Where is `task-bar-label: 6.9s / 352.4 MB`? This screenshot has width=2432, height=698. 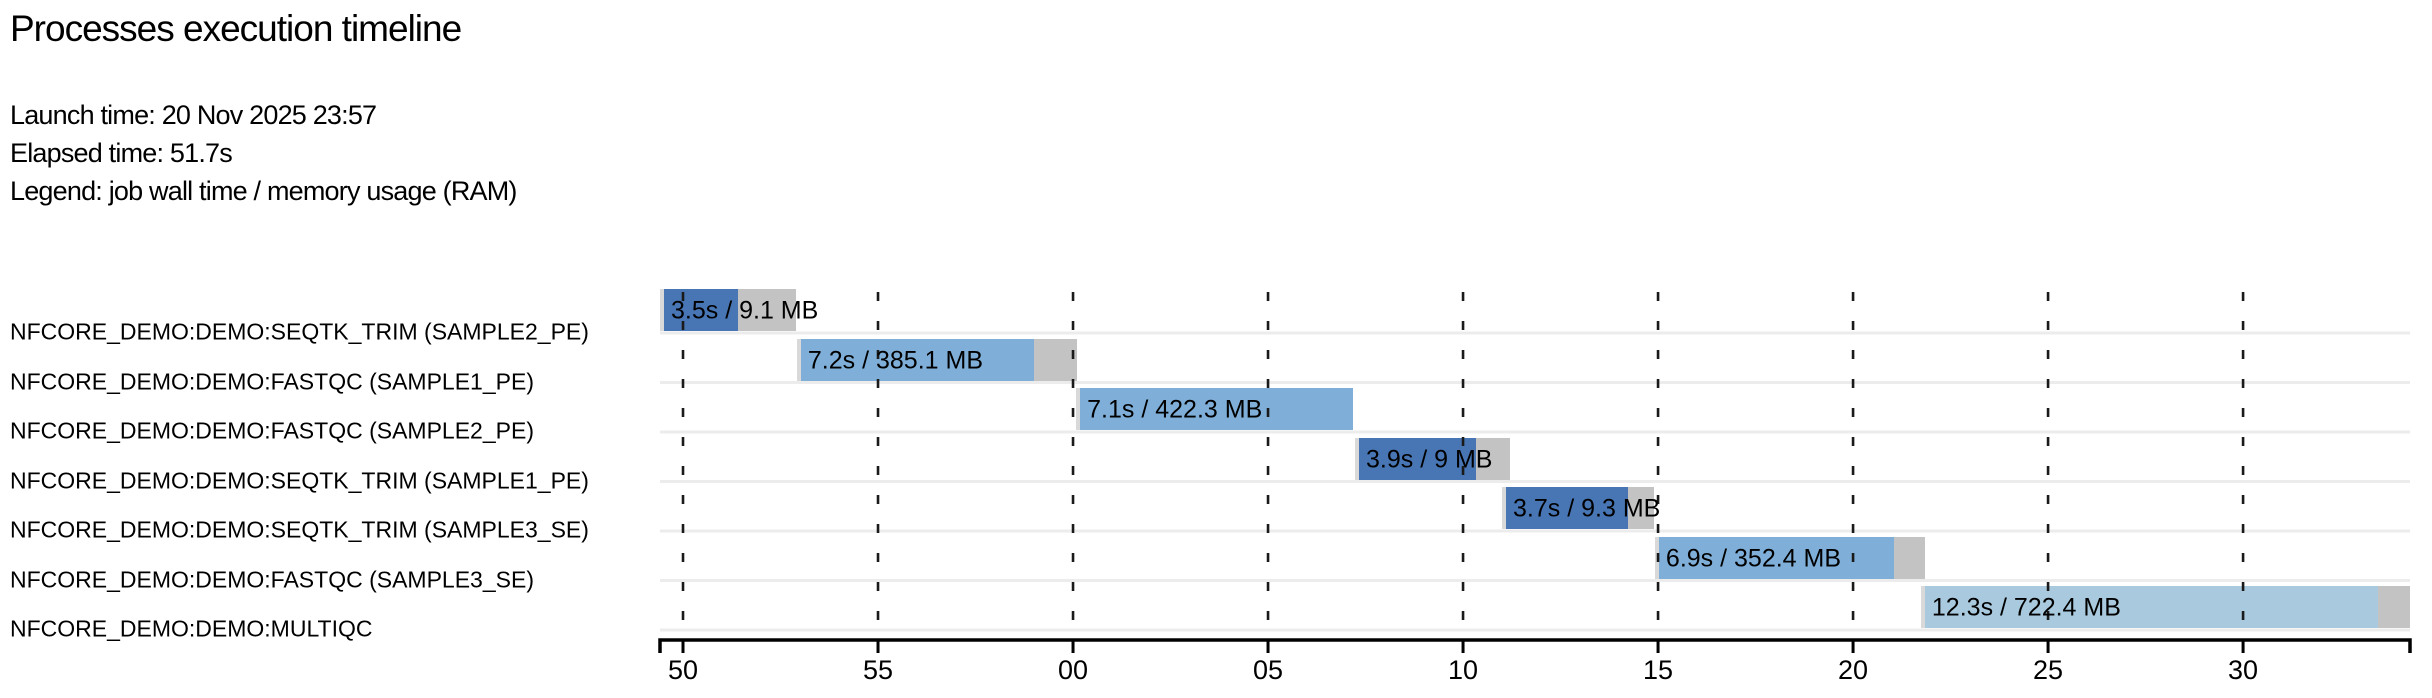 task-bar-label: 6.9s / 352.4 MB is located at coordinates (1753, 558).